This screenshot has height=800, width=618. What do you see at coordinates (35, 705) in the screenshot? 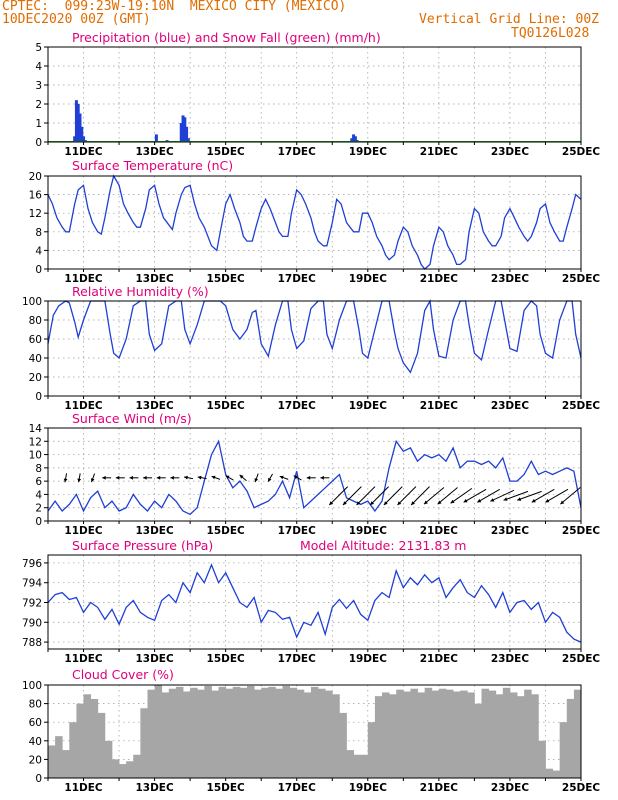
I see `y-tick-label: 80` at bounding box center [35, 705].